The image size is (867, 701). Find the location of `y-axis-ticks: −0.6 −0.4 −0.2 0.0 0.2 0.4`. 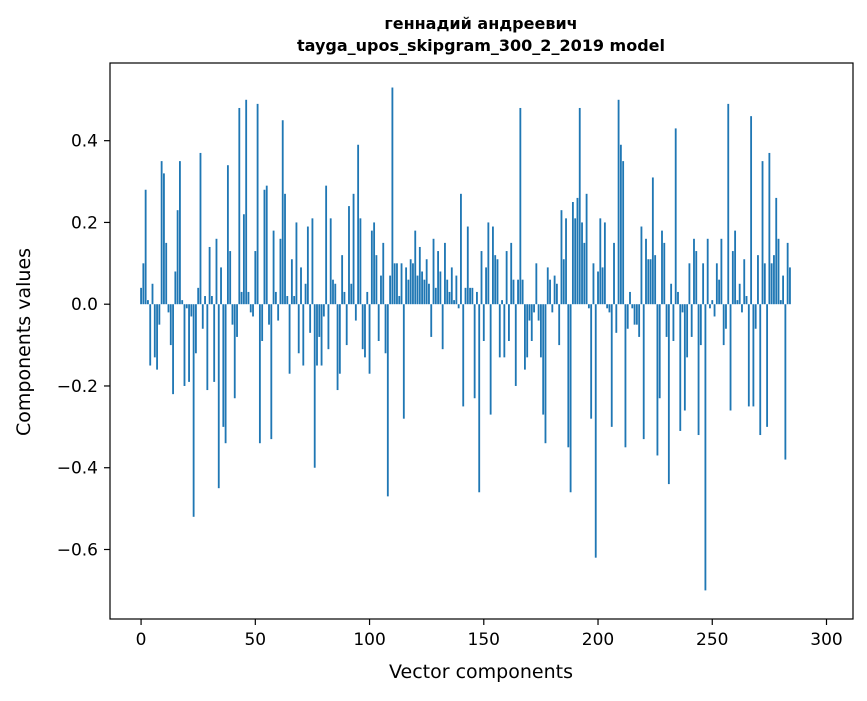

y-axis-ticks: −0.6 −0.4 −0.2 0.0 0.2 0.4 is located at coordinates (83, 346).